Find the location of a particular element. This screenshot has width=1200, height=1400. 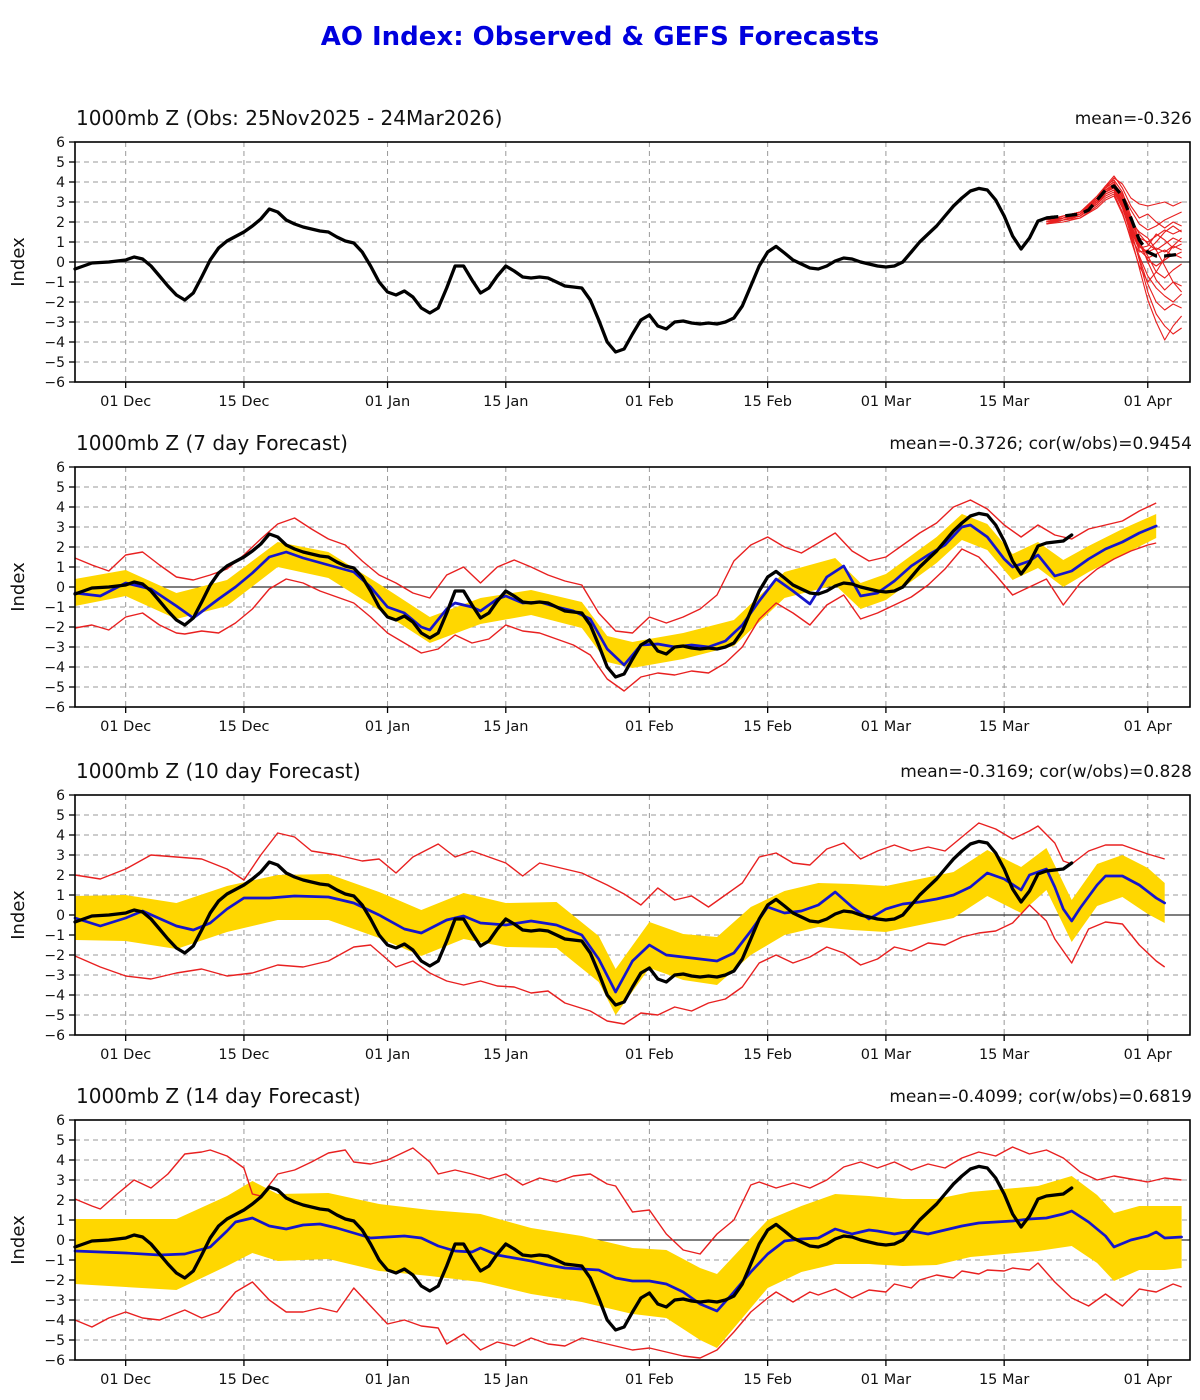

panel3-title: 1000mb Z (10 day Forecast) is located at coordinates (218, 771).